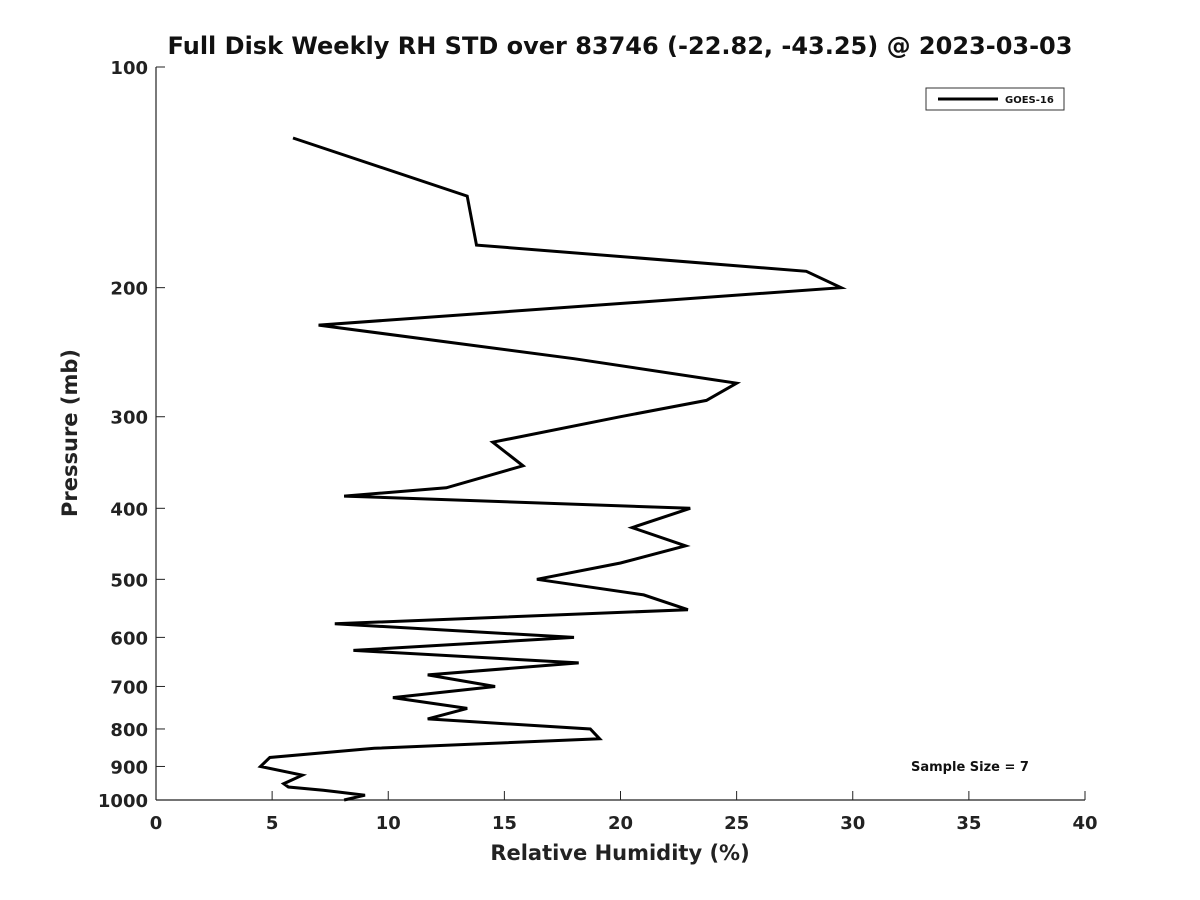  I want to click on legend-label: GOES-16, so click(1029, 100).